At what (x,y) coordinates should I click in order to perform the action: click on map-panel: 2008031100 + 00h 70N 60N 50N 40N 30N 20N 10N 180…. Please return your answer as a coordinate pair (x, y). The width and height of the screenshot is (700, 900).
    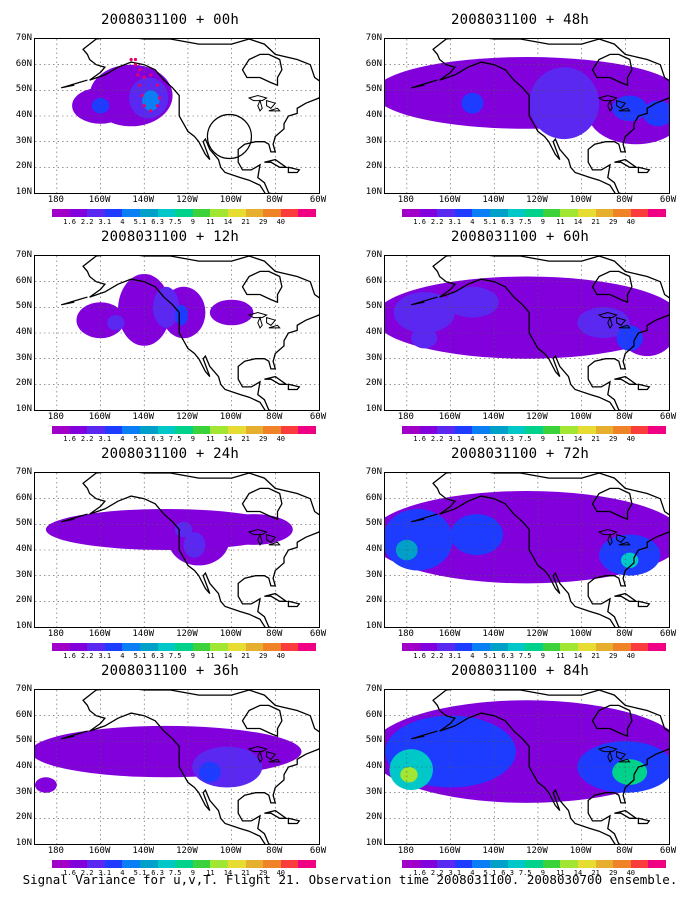
    Looking at the image, I should click on (170, 118).